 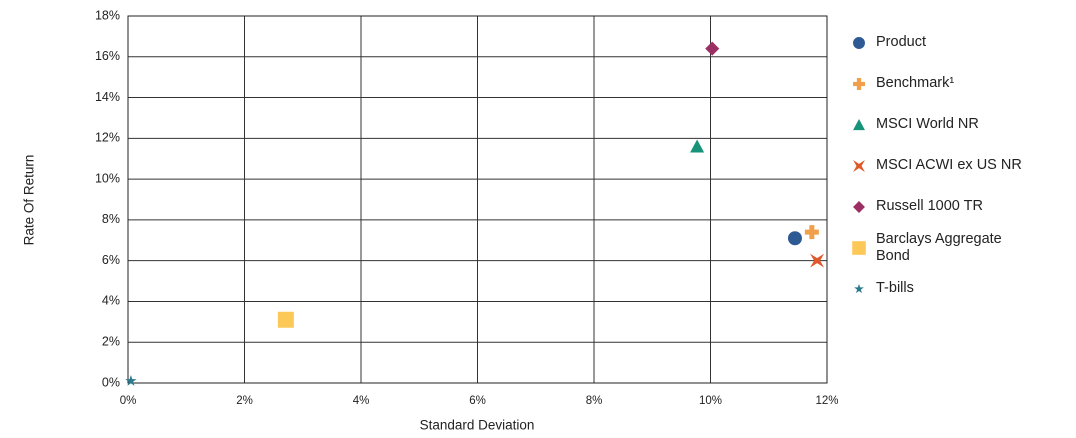 What do you see at coordinates (111, 301) in the screenshot?
I see `y-tick-label: 4%` at bounding box center [111, 301].